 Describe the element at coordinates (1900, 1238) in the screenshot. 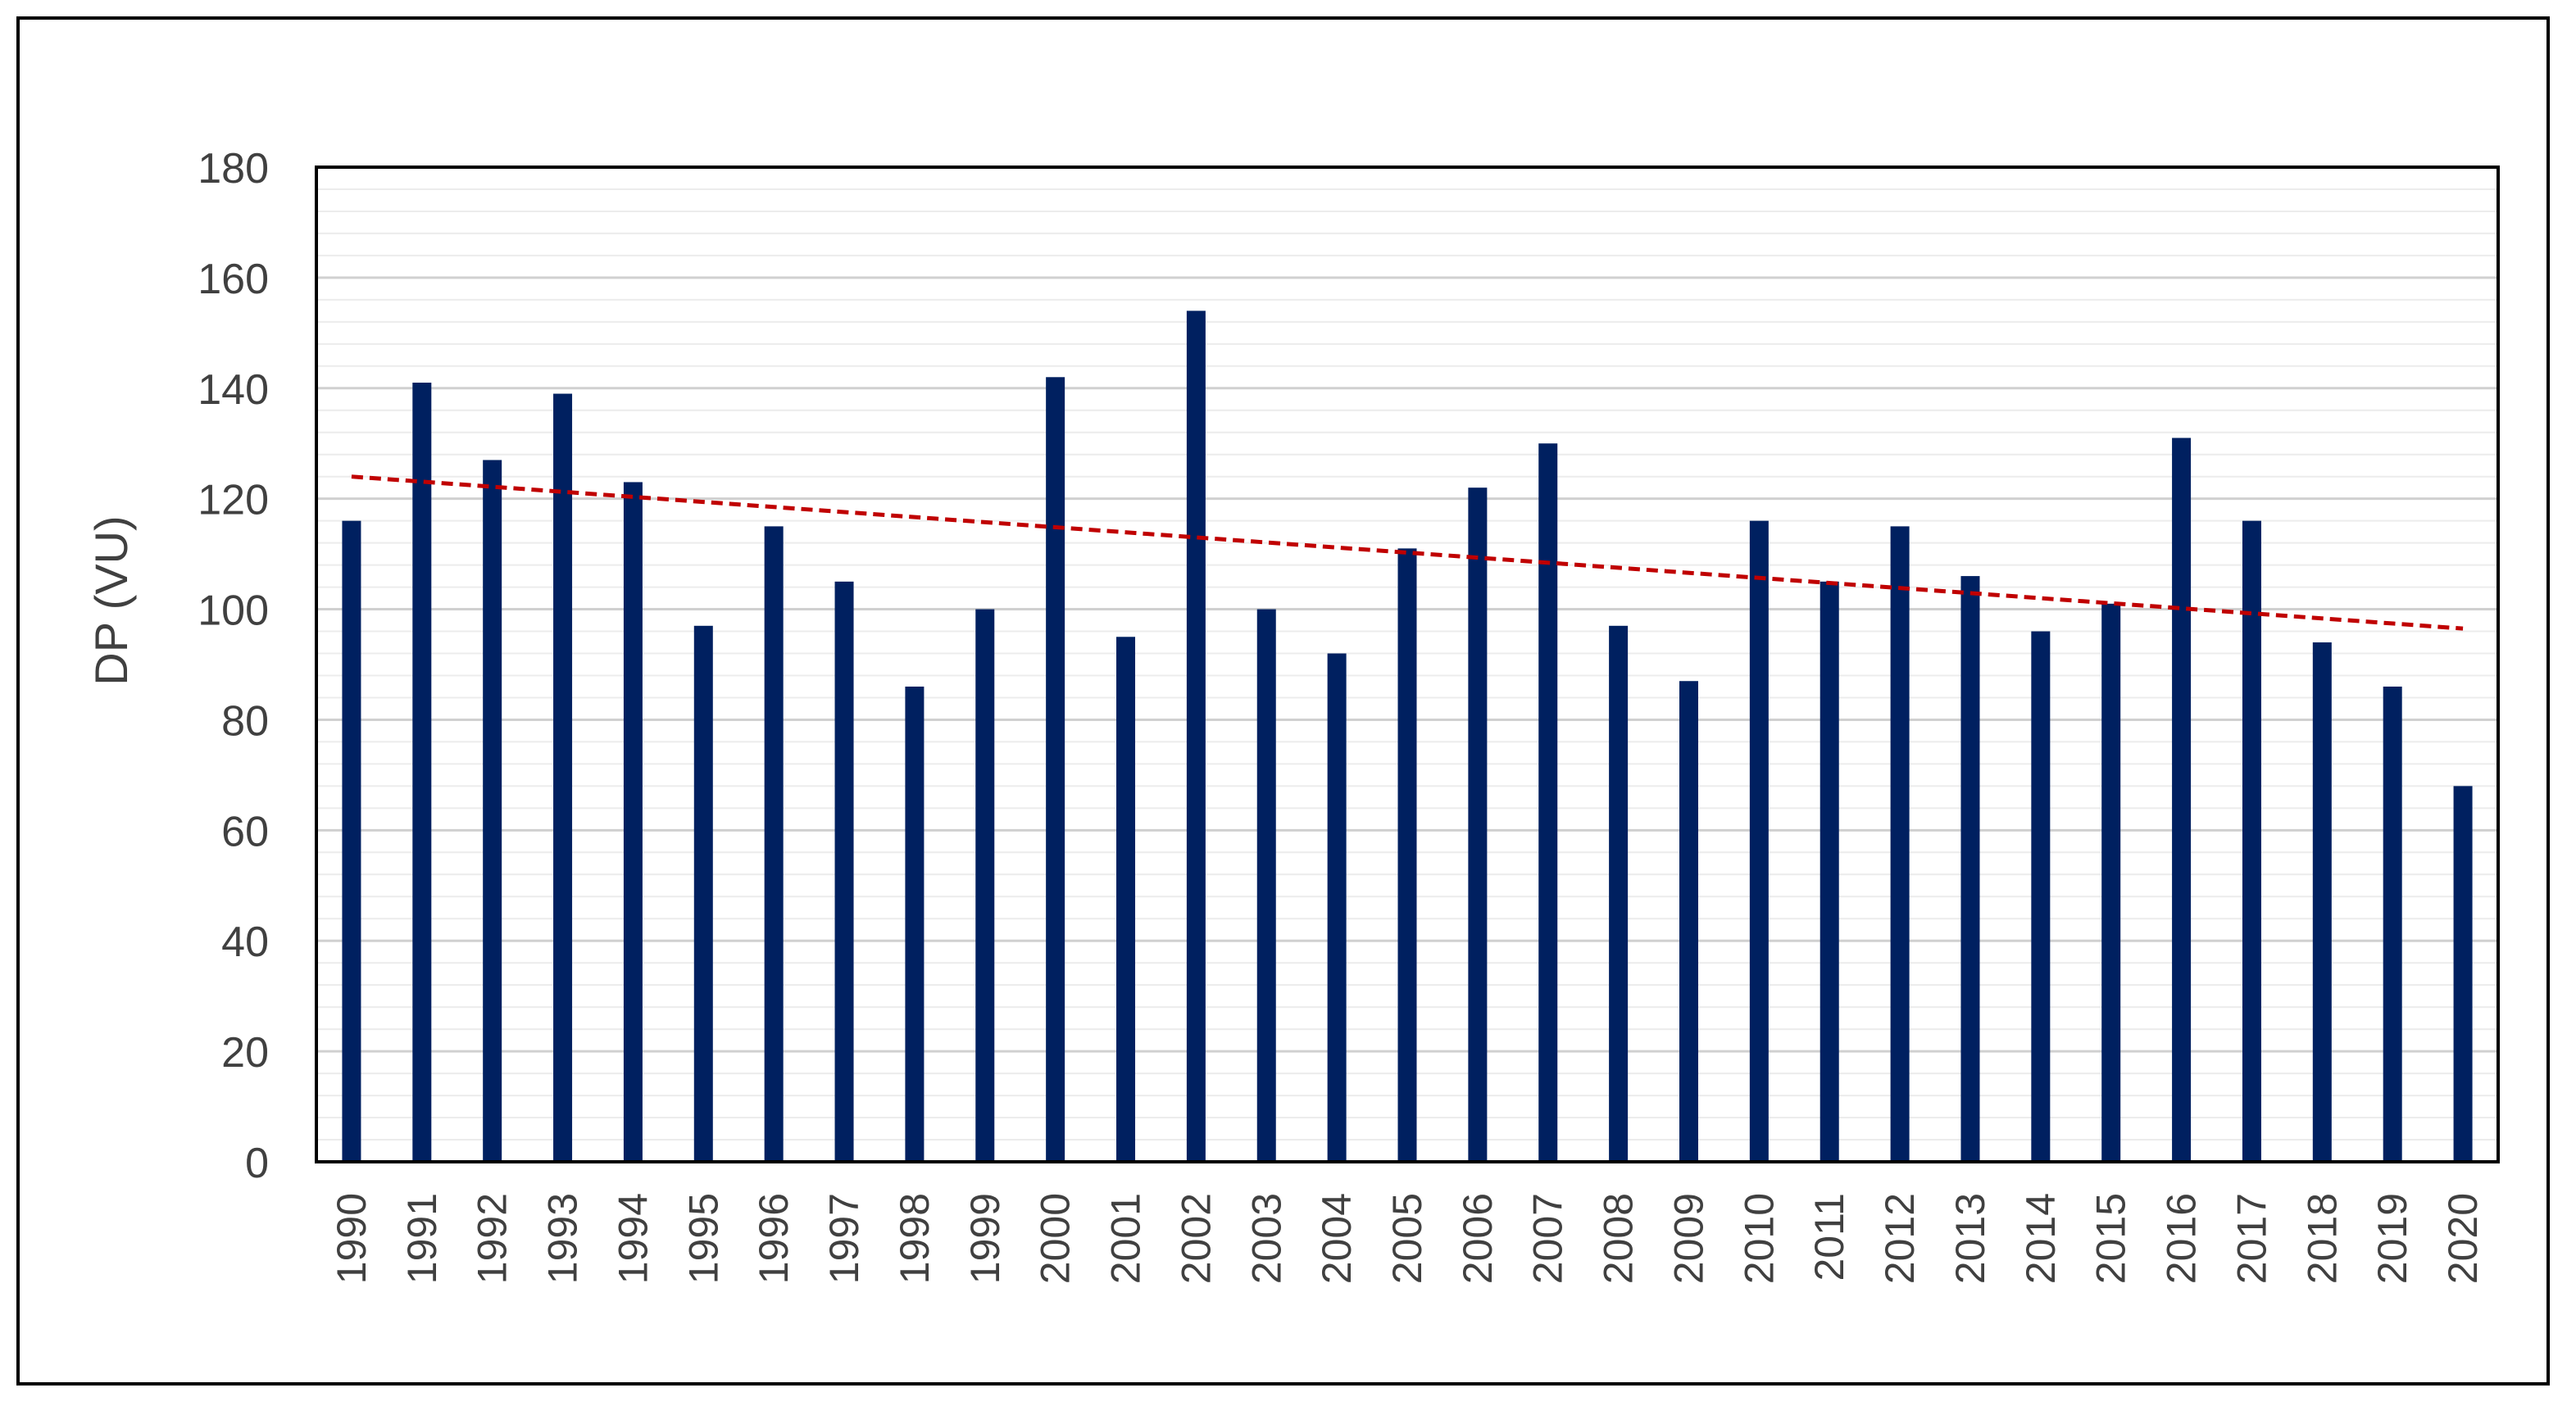

I see `x-tick-label: 2012` at that location.